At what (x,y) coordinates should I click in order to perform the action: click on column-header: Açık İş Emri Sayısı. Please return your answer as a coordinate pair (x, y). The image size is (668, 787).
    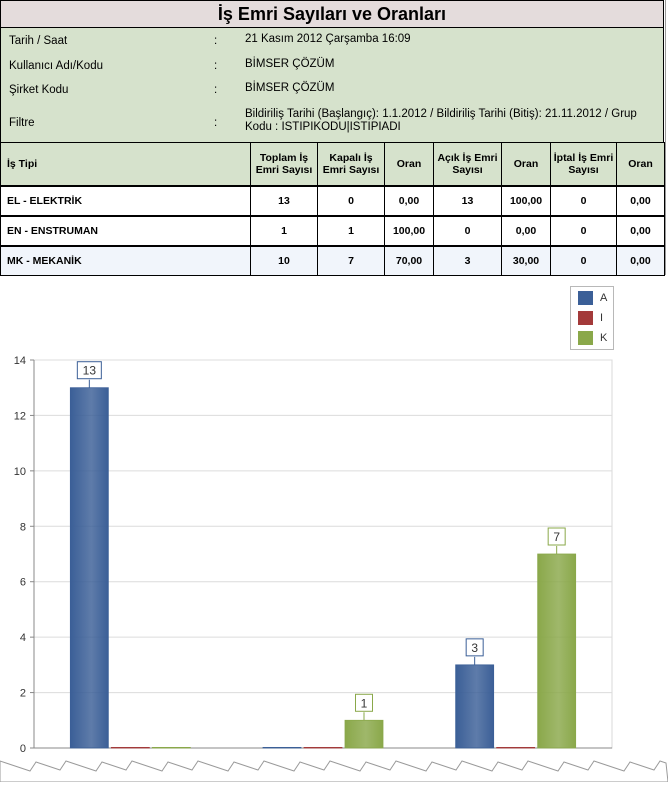
    Looking at the image, I should click on (467, 164).